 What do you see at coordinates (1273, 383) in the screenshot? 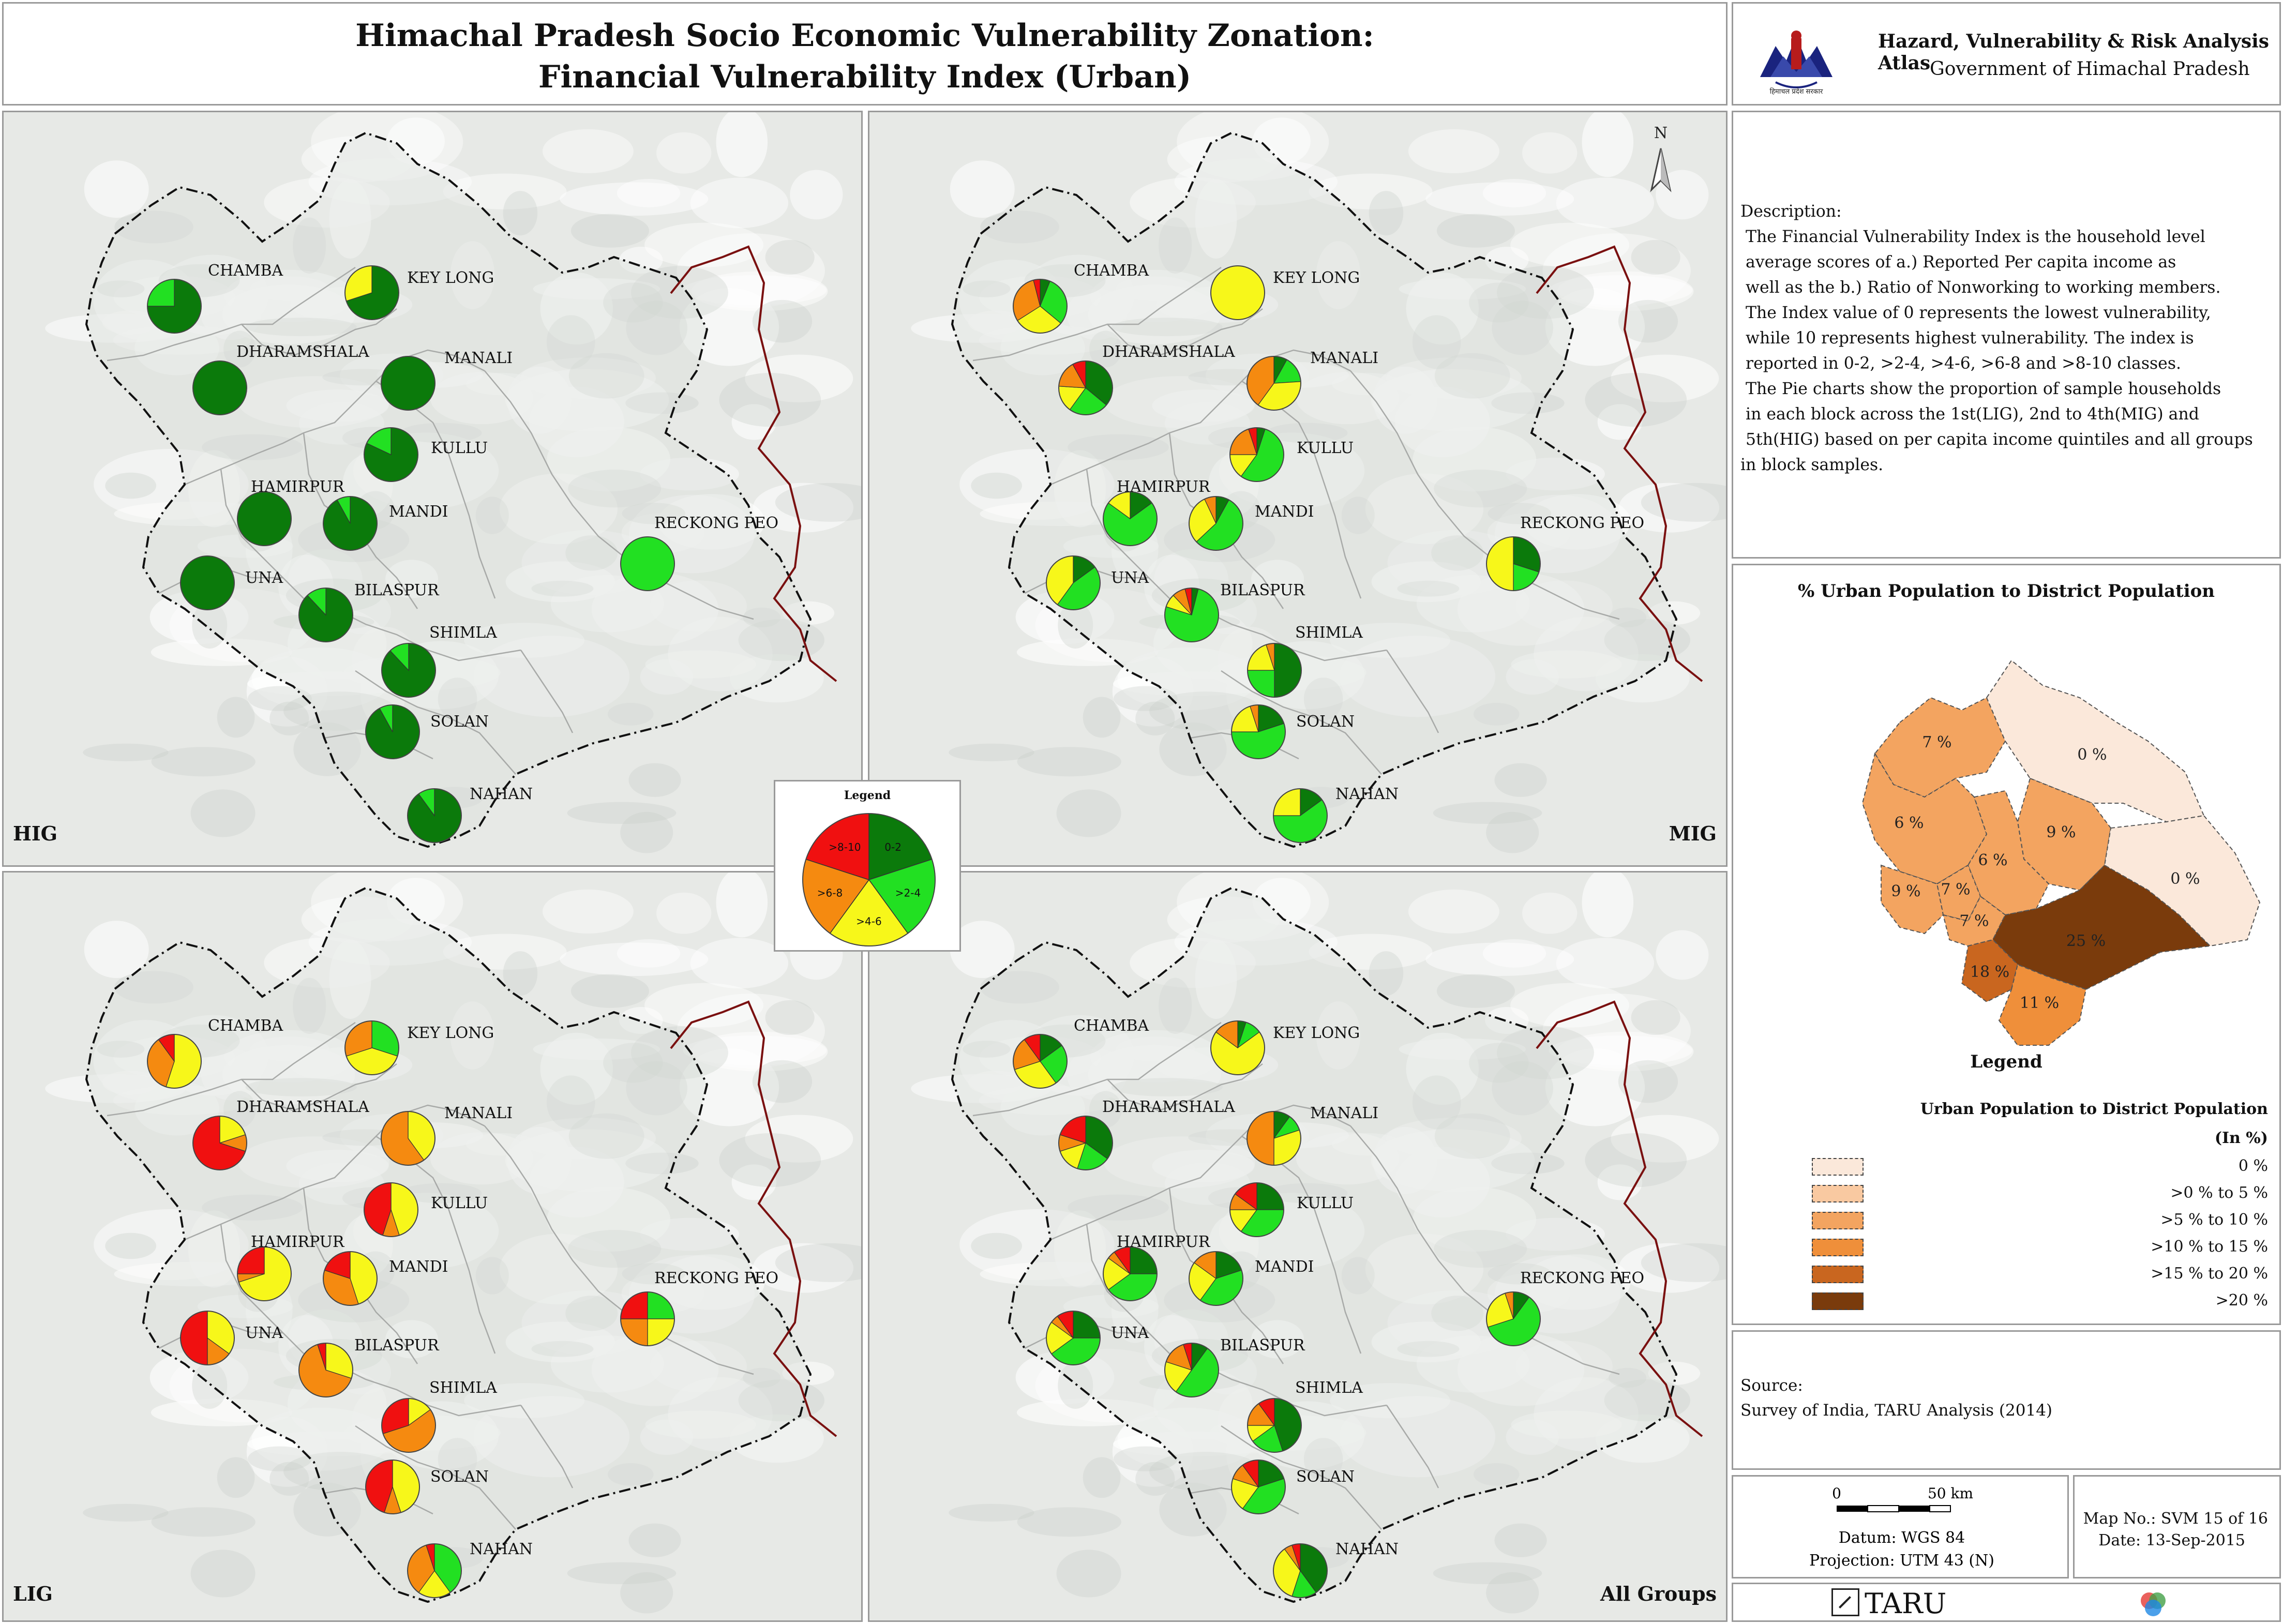
I see `pie-manali` at bounding box center [1273, 383].